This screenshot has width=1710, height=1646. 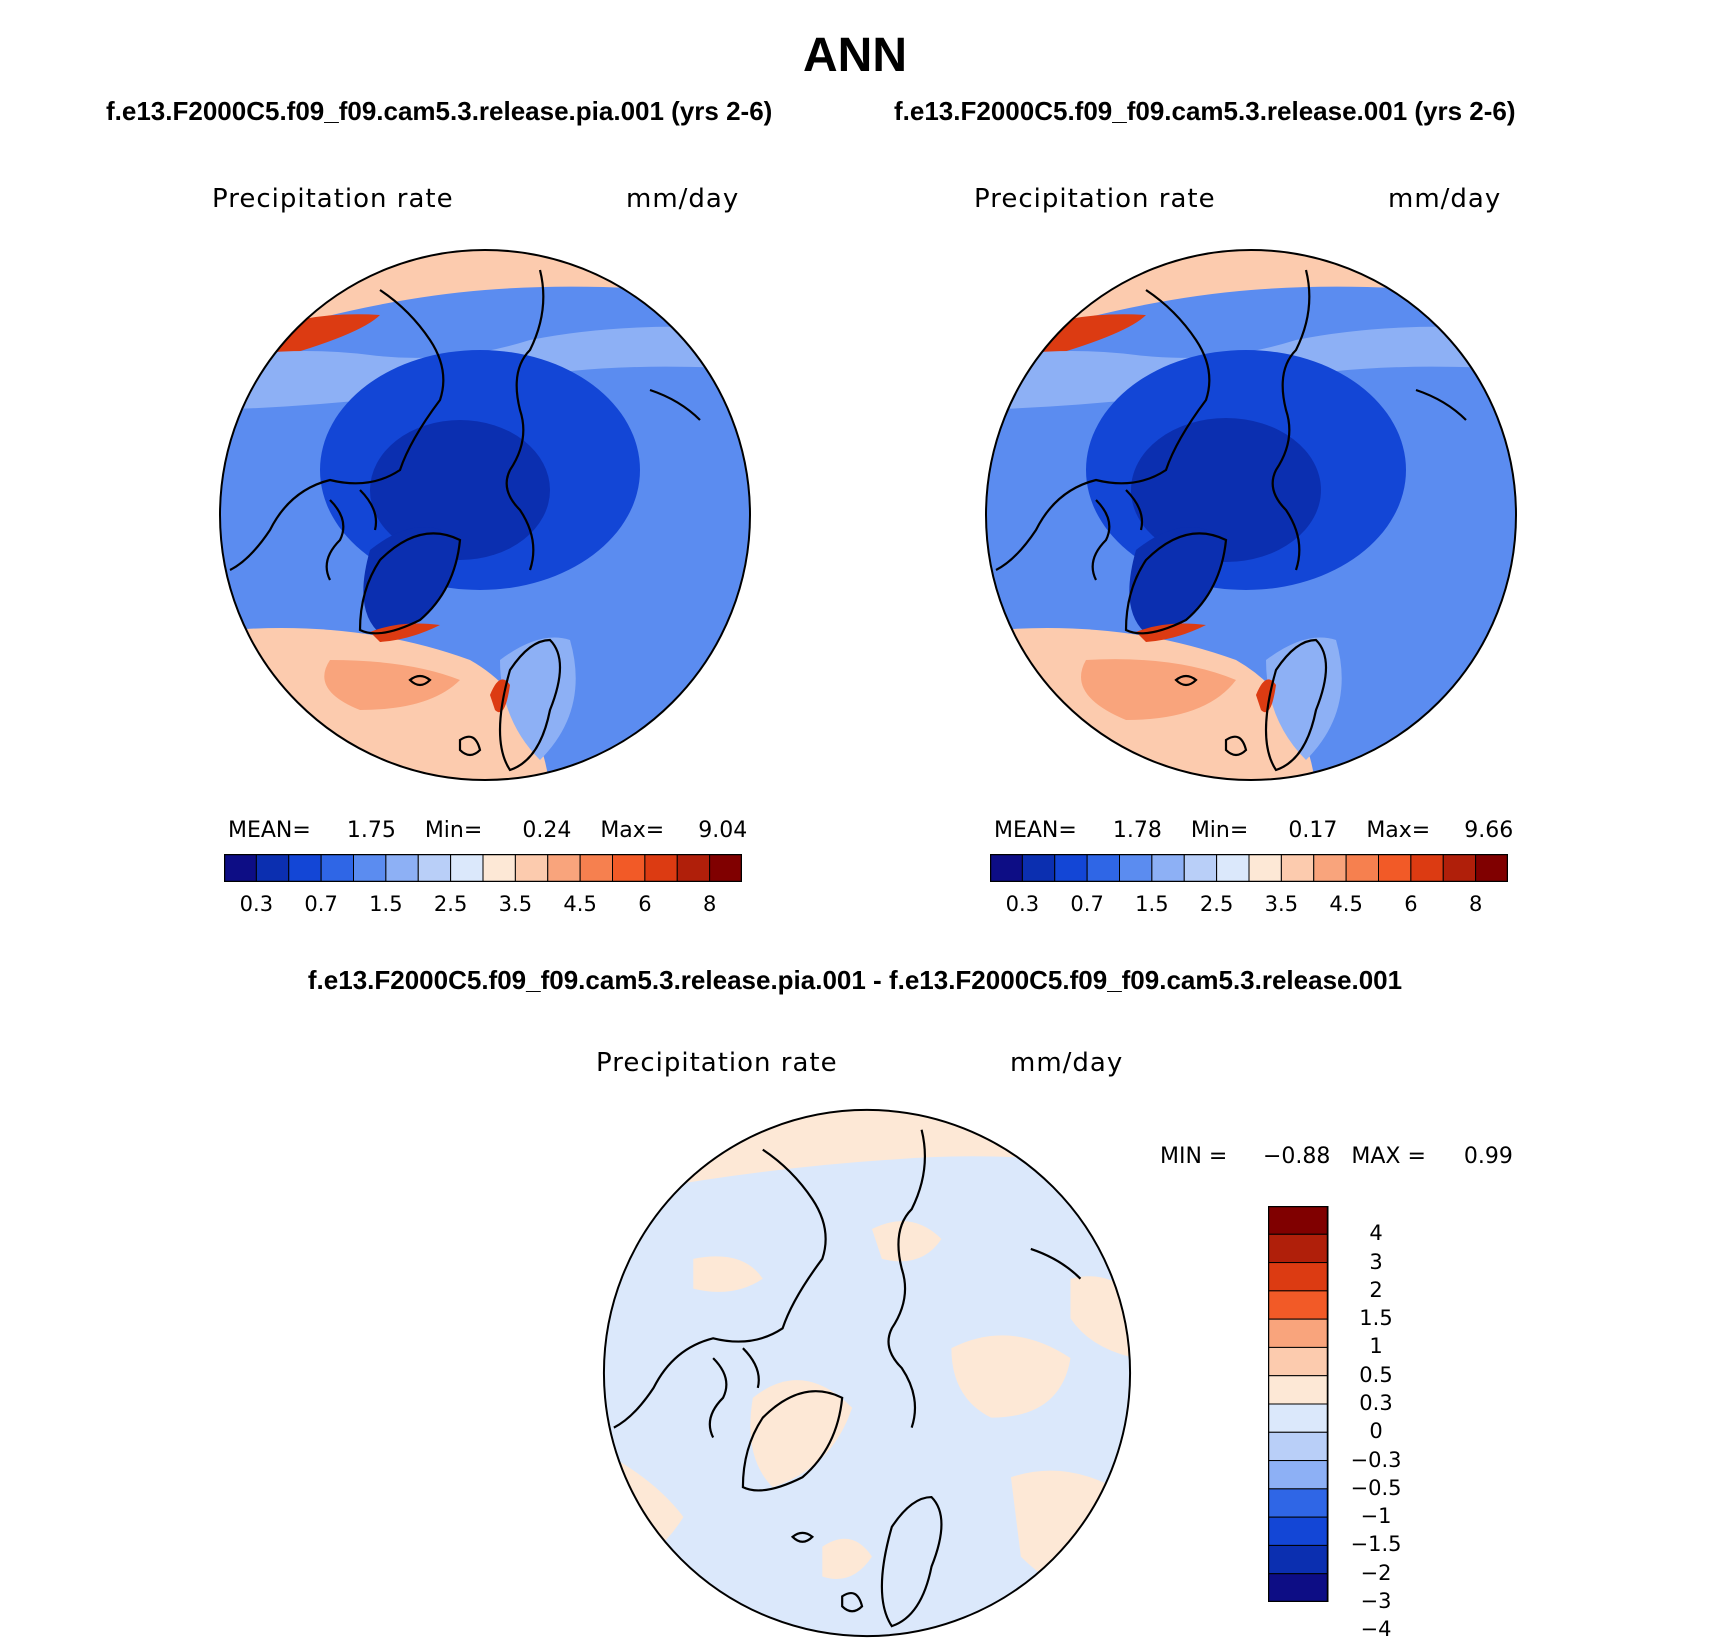 I want to click on colorbar-diff-tick-label: −0.3, so click(x=1376, y=1459).